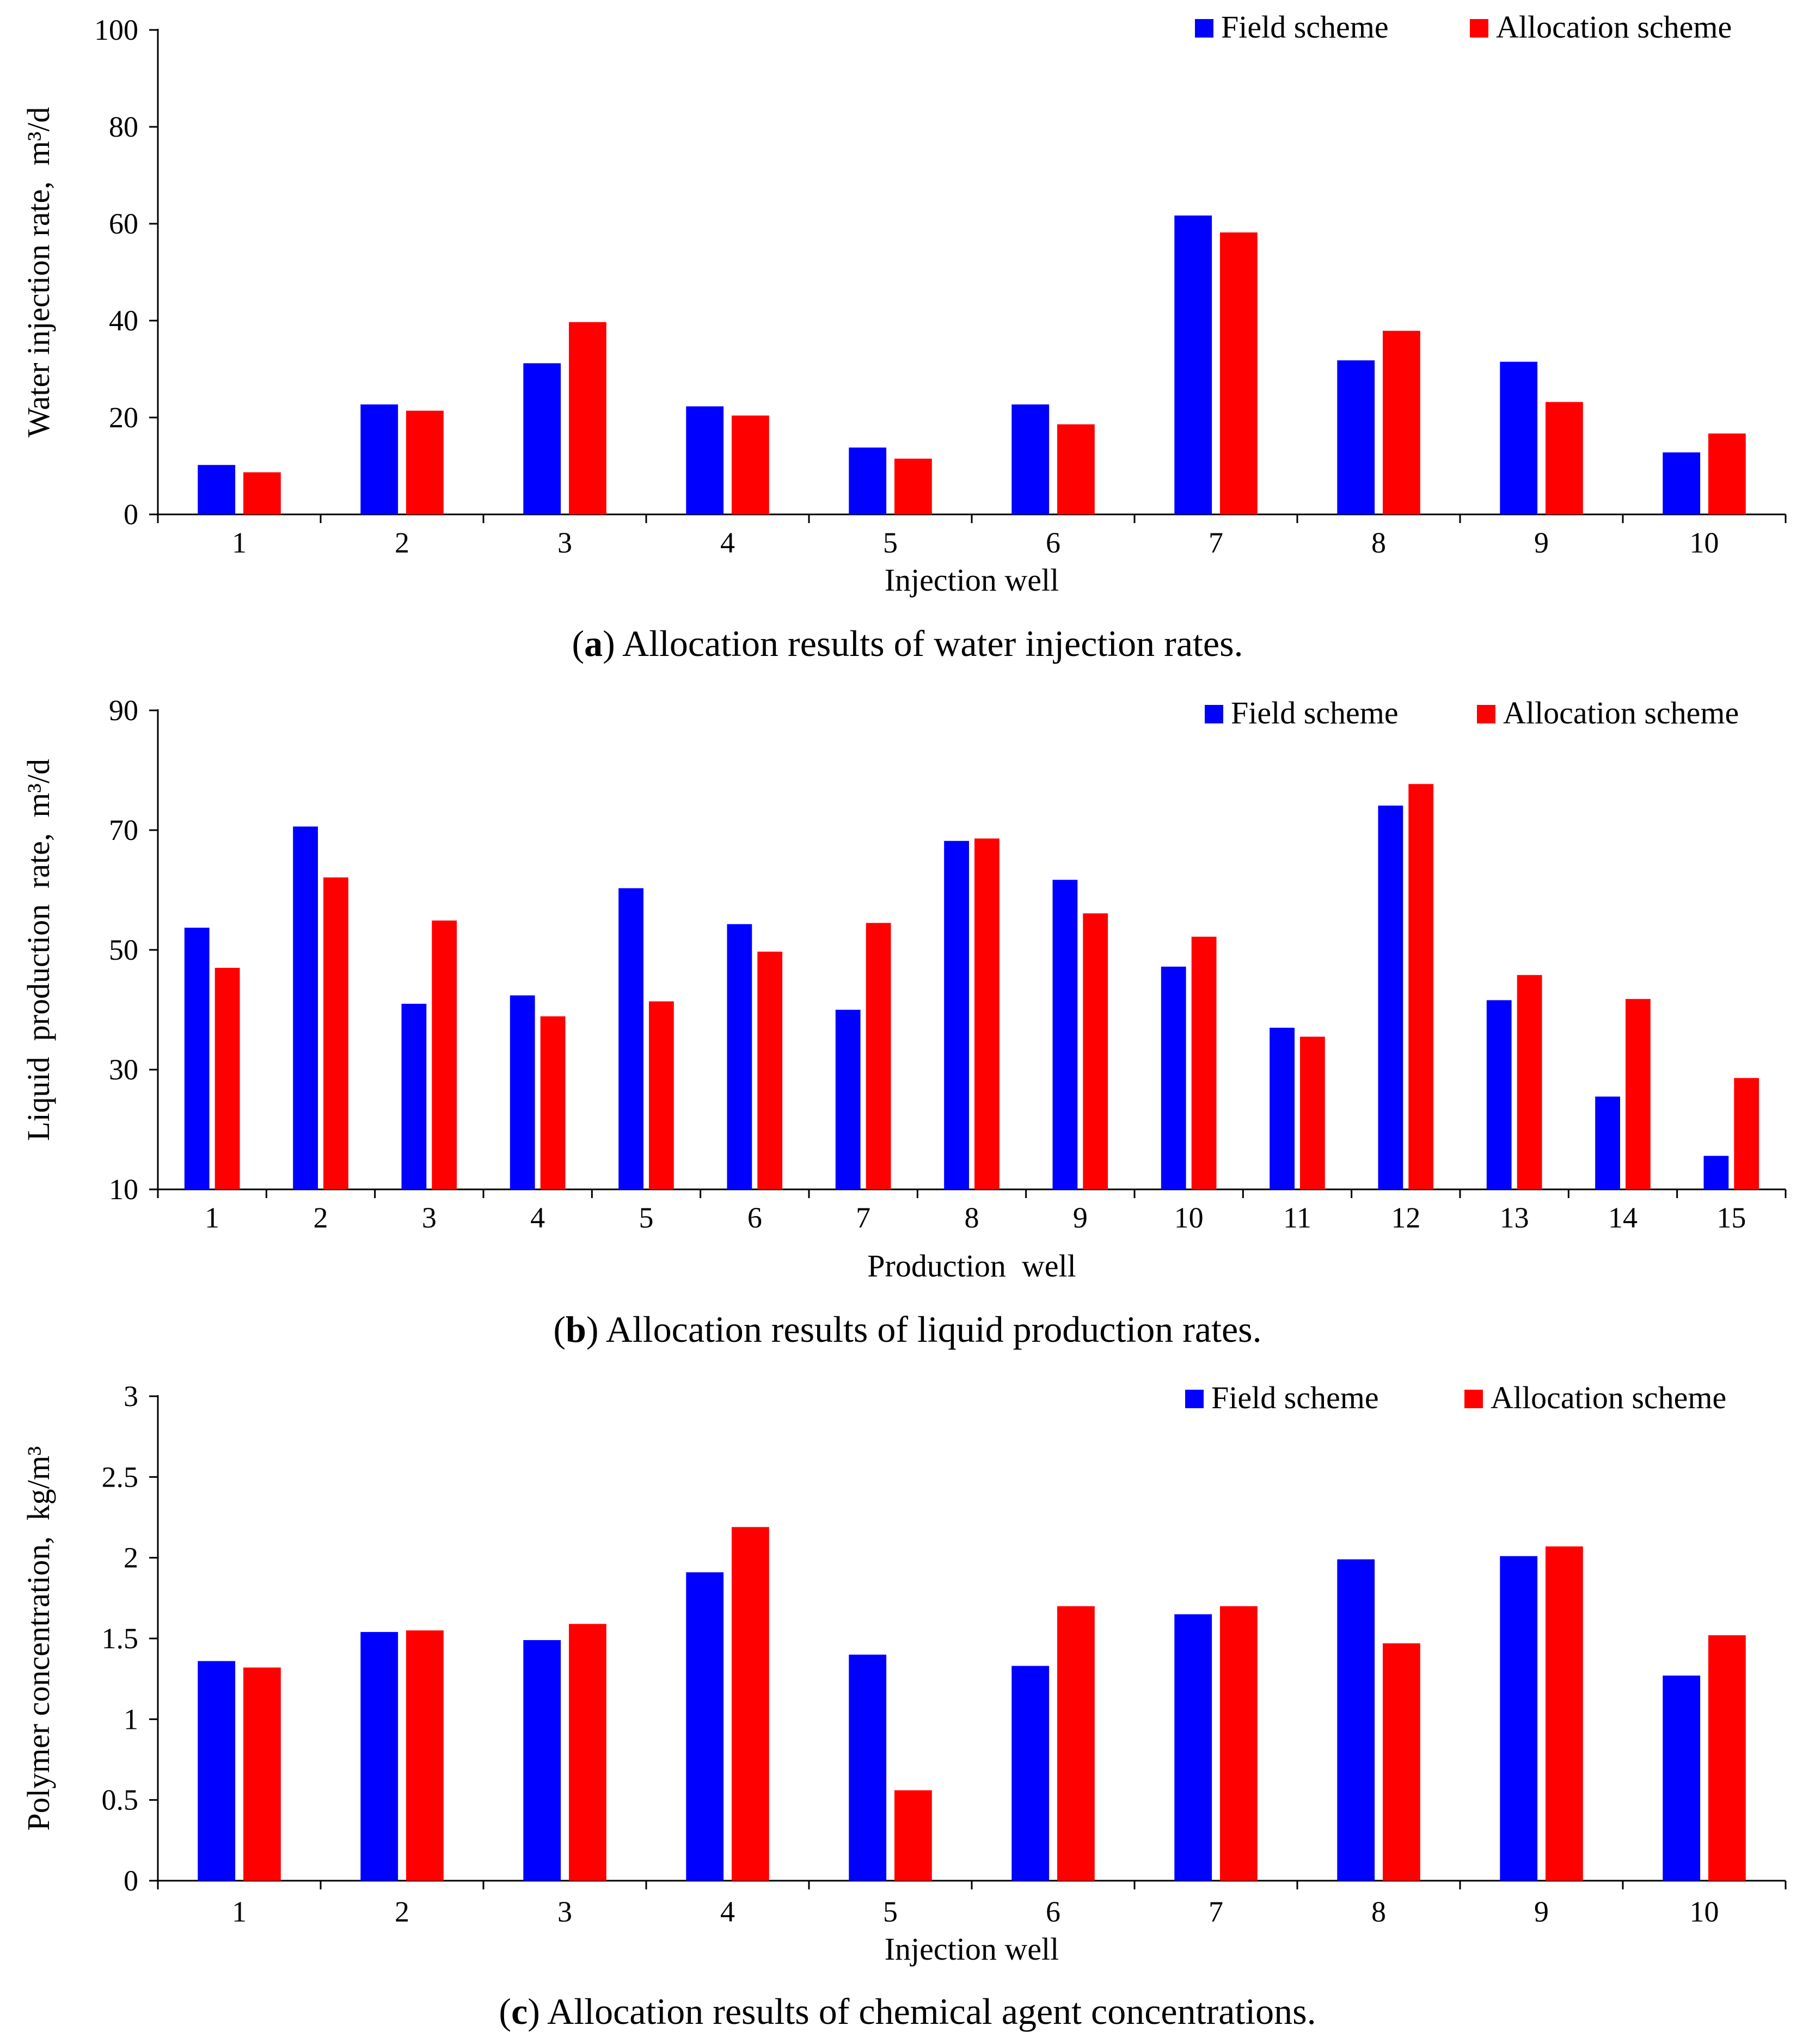  I want to click on x-tick-label: 15, so click(1731, 1217).